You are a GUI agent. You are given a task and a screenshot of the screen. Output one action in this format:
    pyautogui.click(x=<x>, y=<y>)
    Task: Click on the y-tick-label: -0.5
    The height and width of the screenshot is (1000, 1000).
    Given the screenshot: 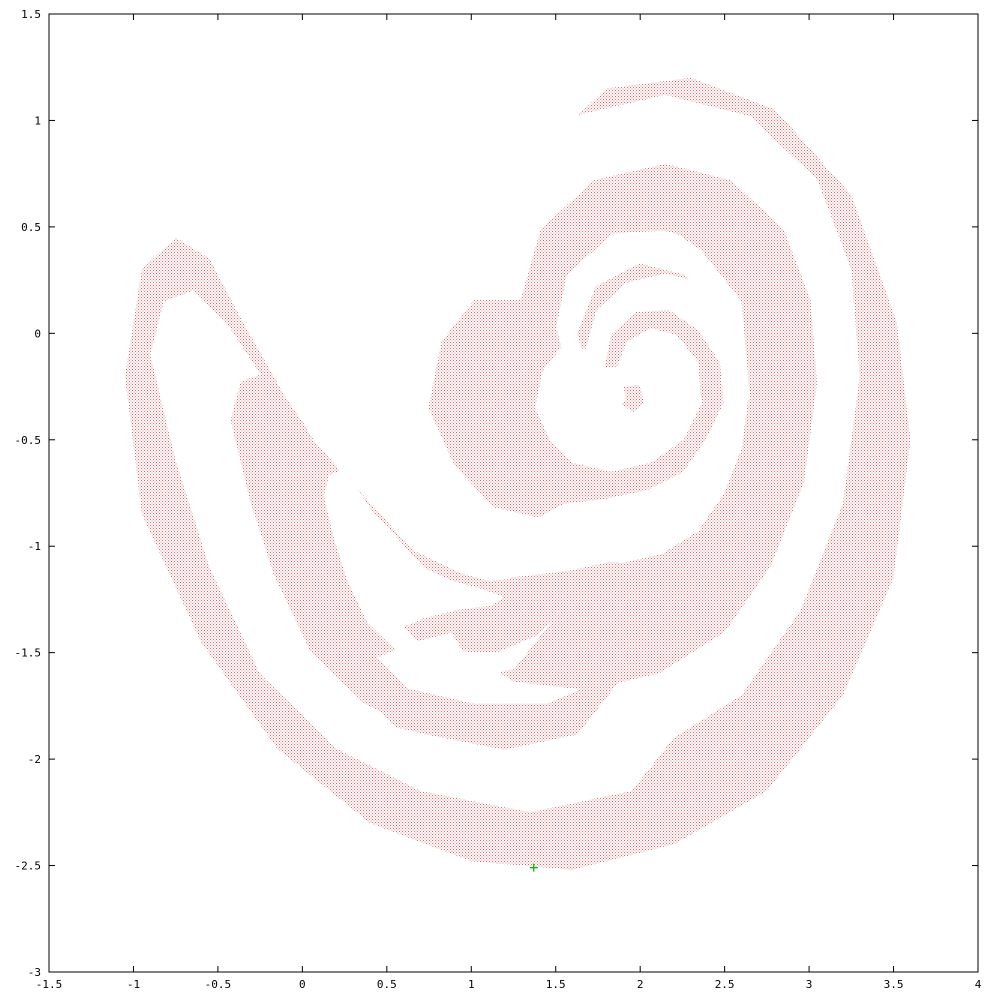 What is the action you would take?
    pyautogui.click(x=28, y=440)
    